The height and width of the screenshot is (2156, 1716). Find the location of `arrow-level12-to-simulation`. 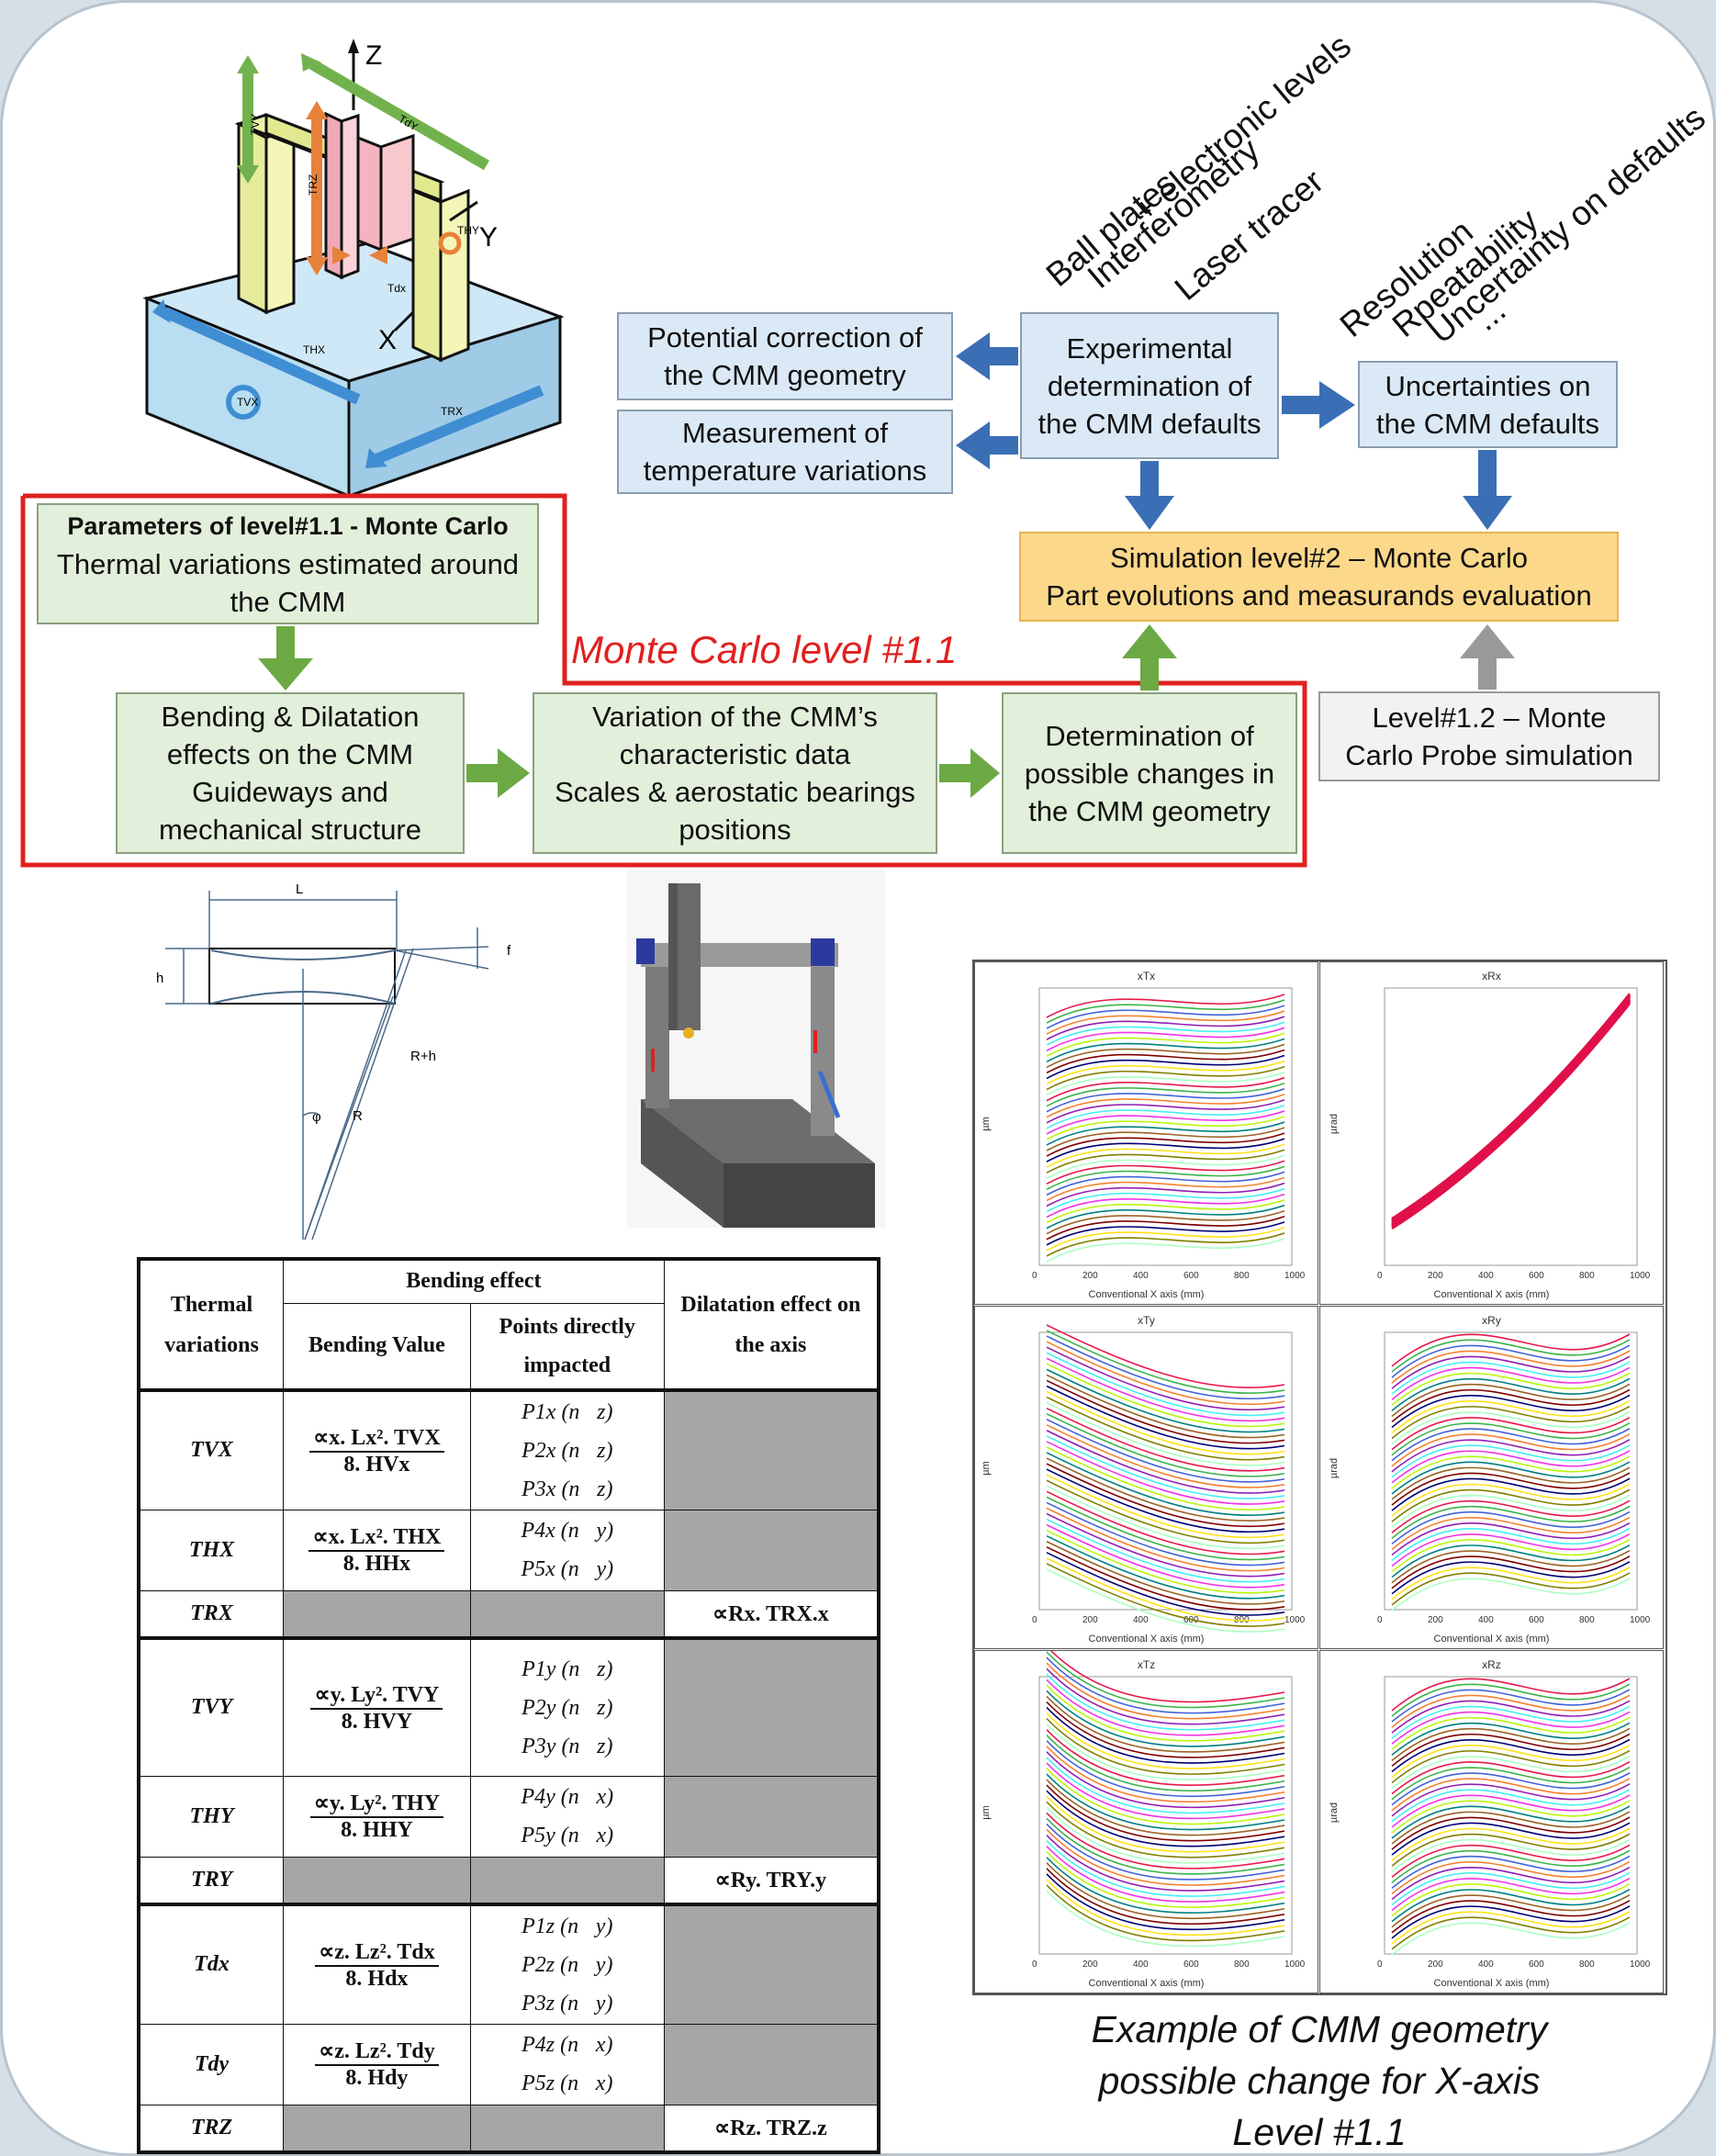

arrow-level12-to-simulation is located at coordinates (1487, 657).